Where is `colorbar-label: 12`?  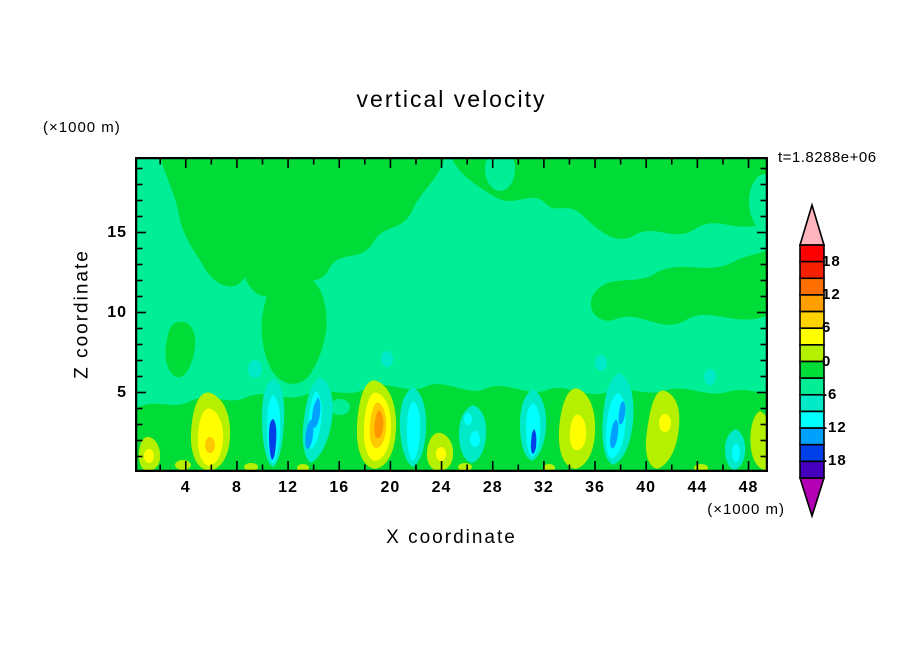
colorbar-label: 12 is located at coordinates (831, 294).